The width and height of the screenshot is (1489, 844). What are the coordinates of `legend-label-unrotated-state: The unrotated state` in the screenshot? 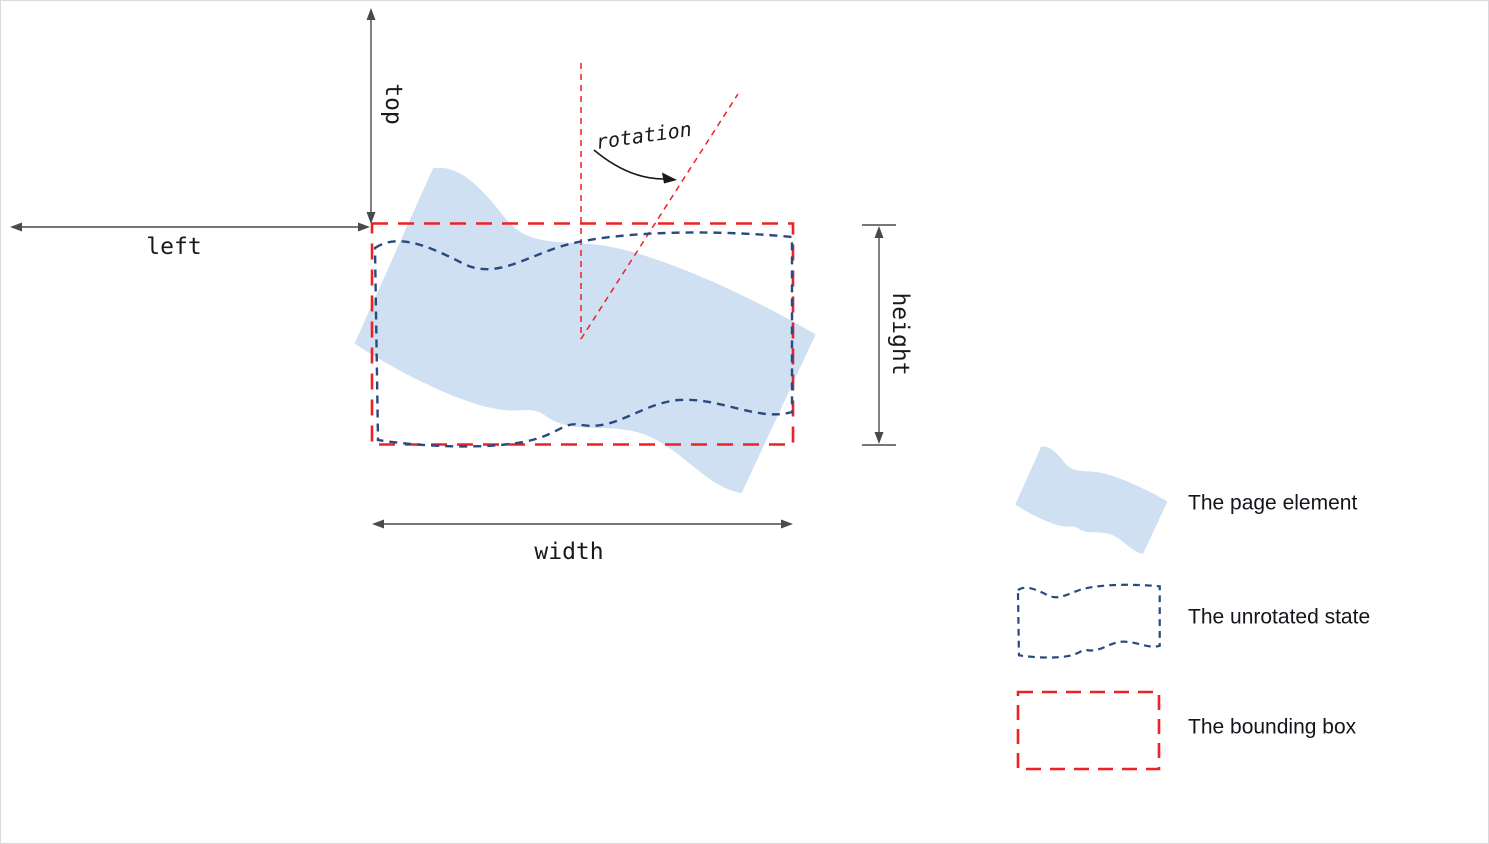 It's located at (1279, 617).